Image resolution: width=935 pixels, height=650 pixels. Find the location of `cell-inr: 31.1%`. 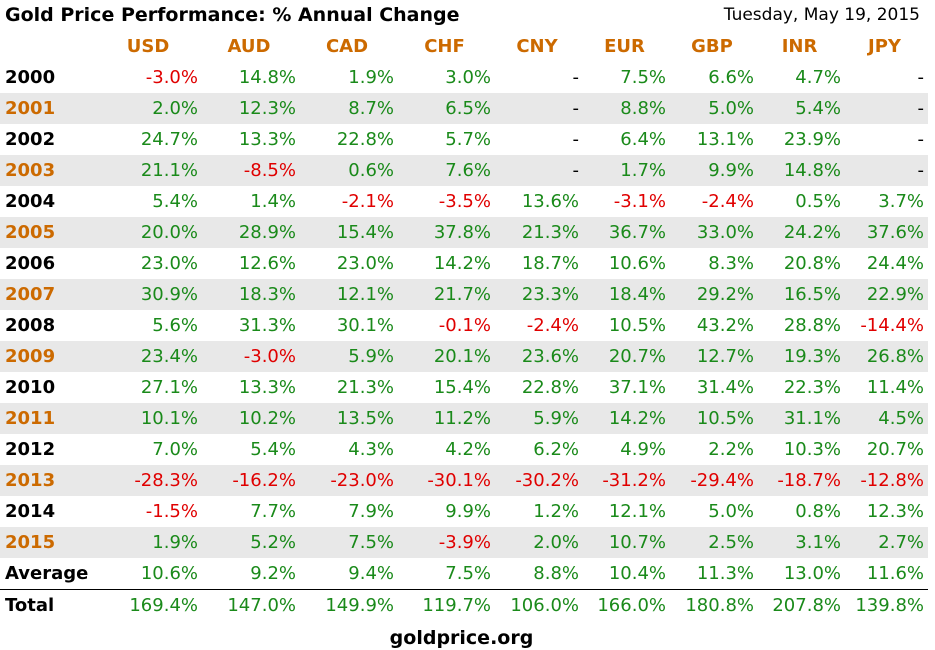

cell-inr: 31.1% is located at coordinates (812, 418).